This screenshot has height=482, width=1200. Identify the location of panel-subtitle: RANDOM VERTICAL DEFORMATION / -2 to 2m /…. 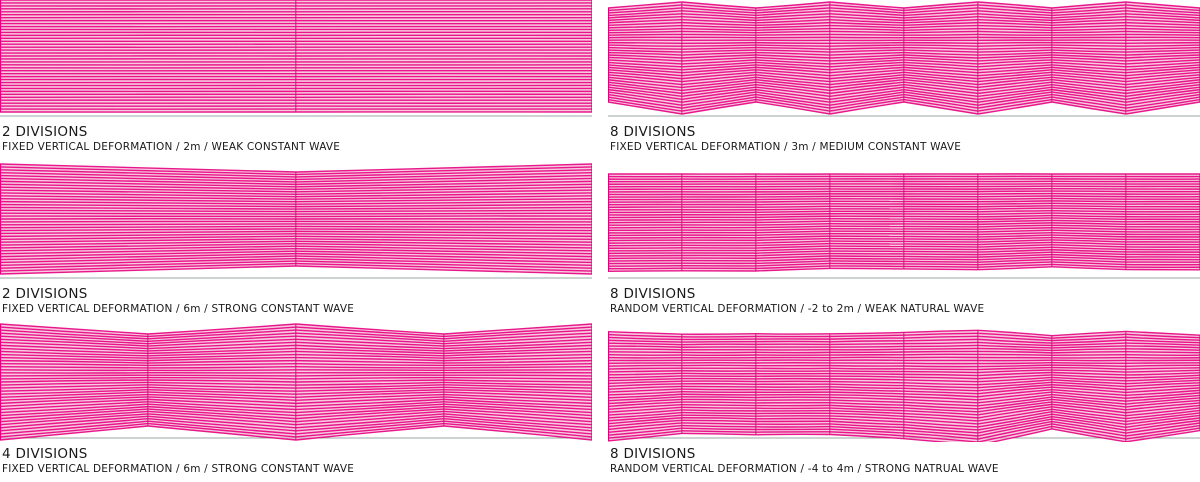
(797, 309).